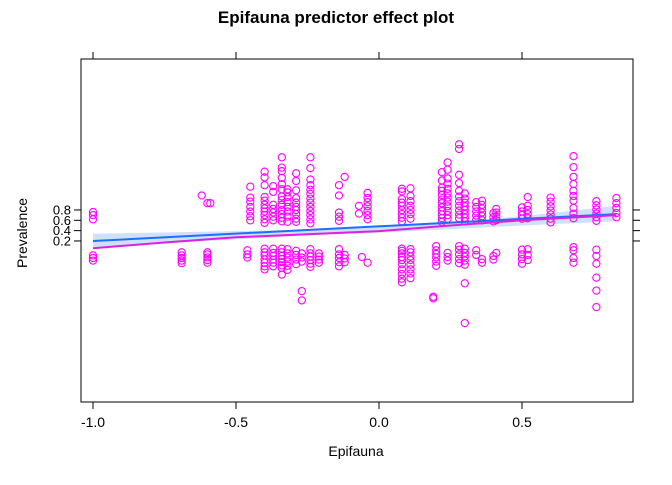 This screenshot has width=672, height=485. I want to click on fit-line, so click(354, 227).